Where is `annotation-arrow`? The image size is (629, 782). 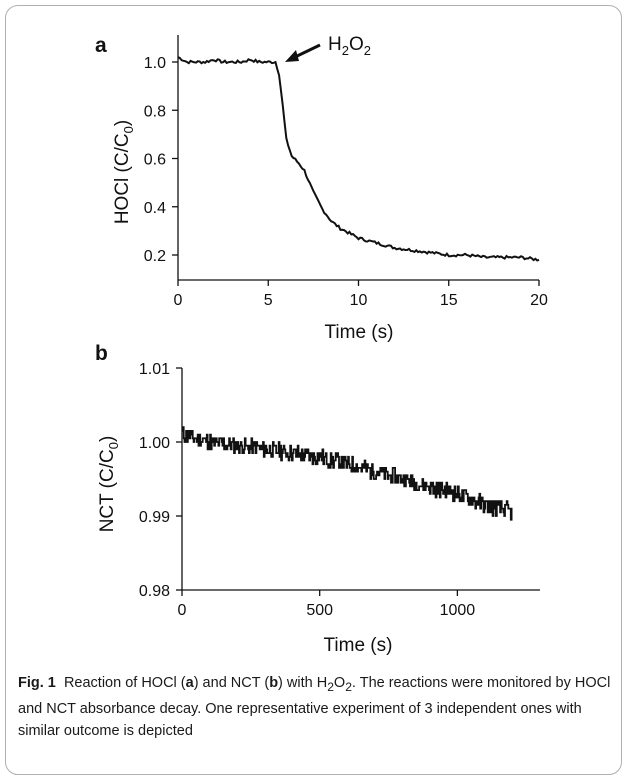
annotation-arrow is located at coordinates (303, 52).